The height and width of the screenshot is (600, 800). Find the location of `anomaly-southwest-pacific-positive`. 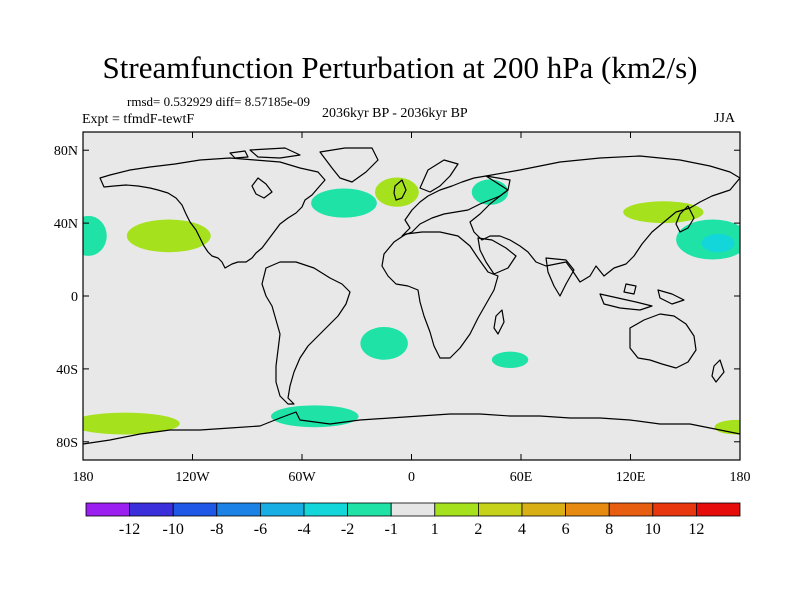

anomaly-southwest-pacific-positive is located at coordinates (727, 427).